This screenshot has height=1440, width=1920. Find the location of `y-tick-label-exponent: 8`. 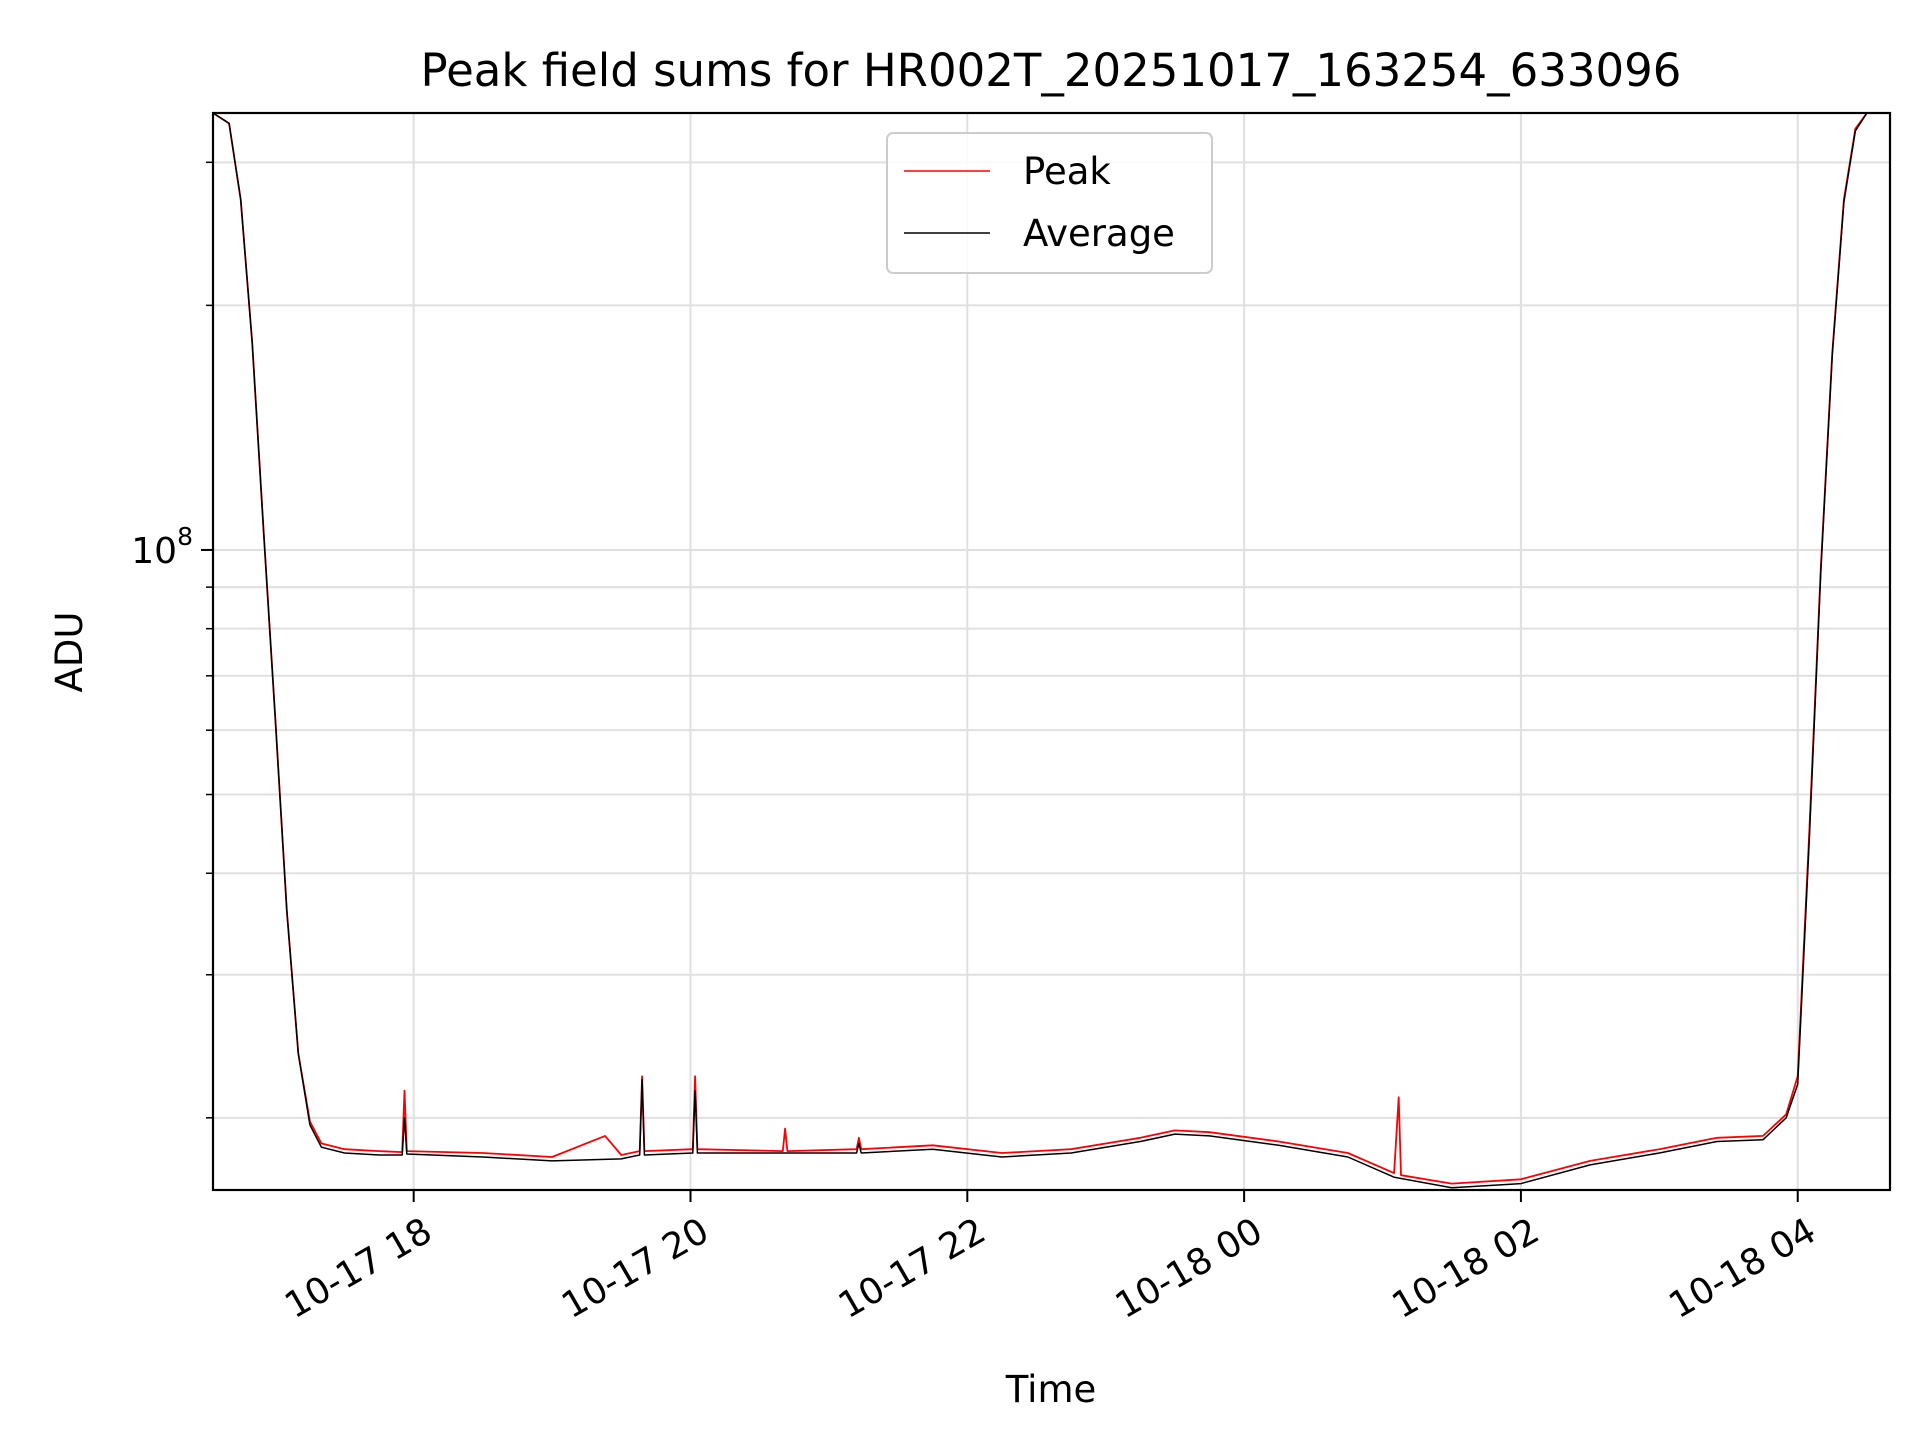

y-tick-label-exponent: 8 is located at coordinates (185, 536).